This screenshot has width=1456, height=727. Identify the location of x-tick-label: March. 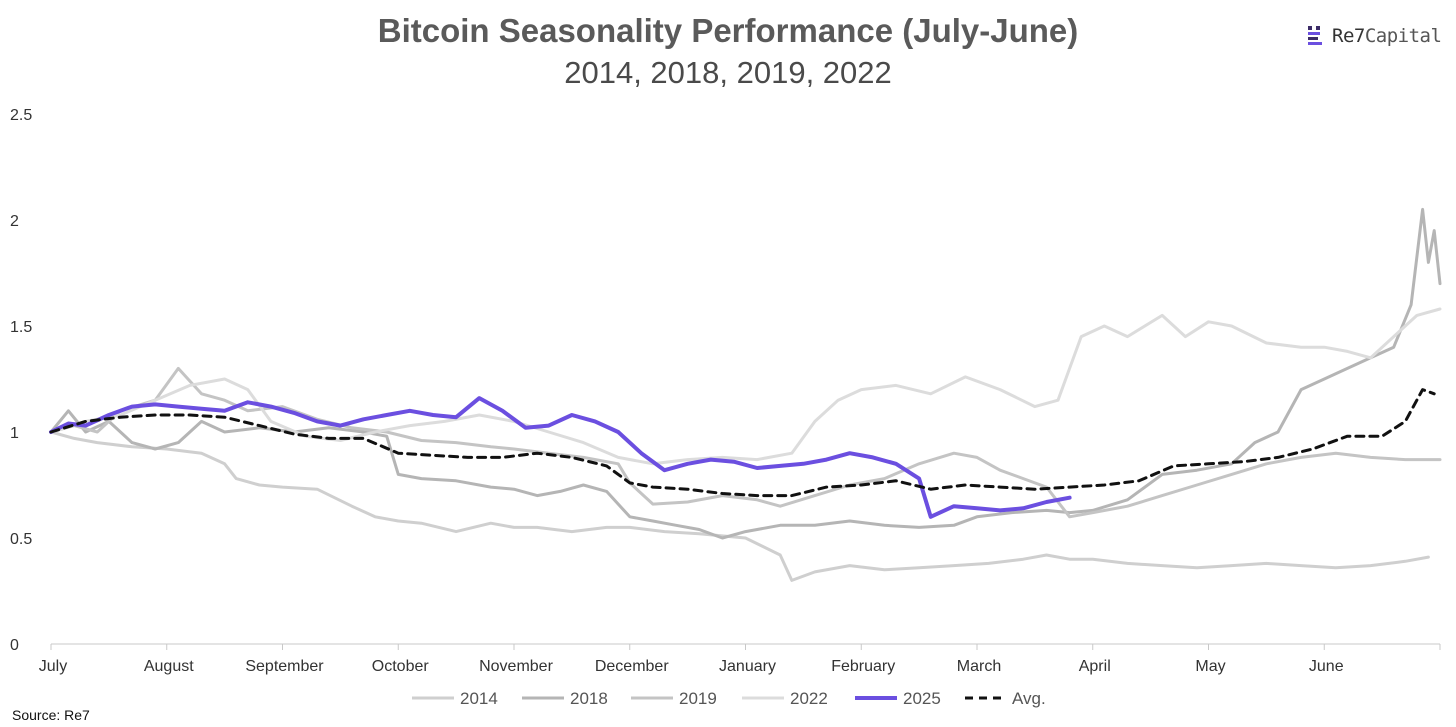
(979, 666).